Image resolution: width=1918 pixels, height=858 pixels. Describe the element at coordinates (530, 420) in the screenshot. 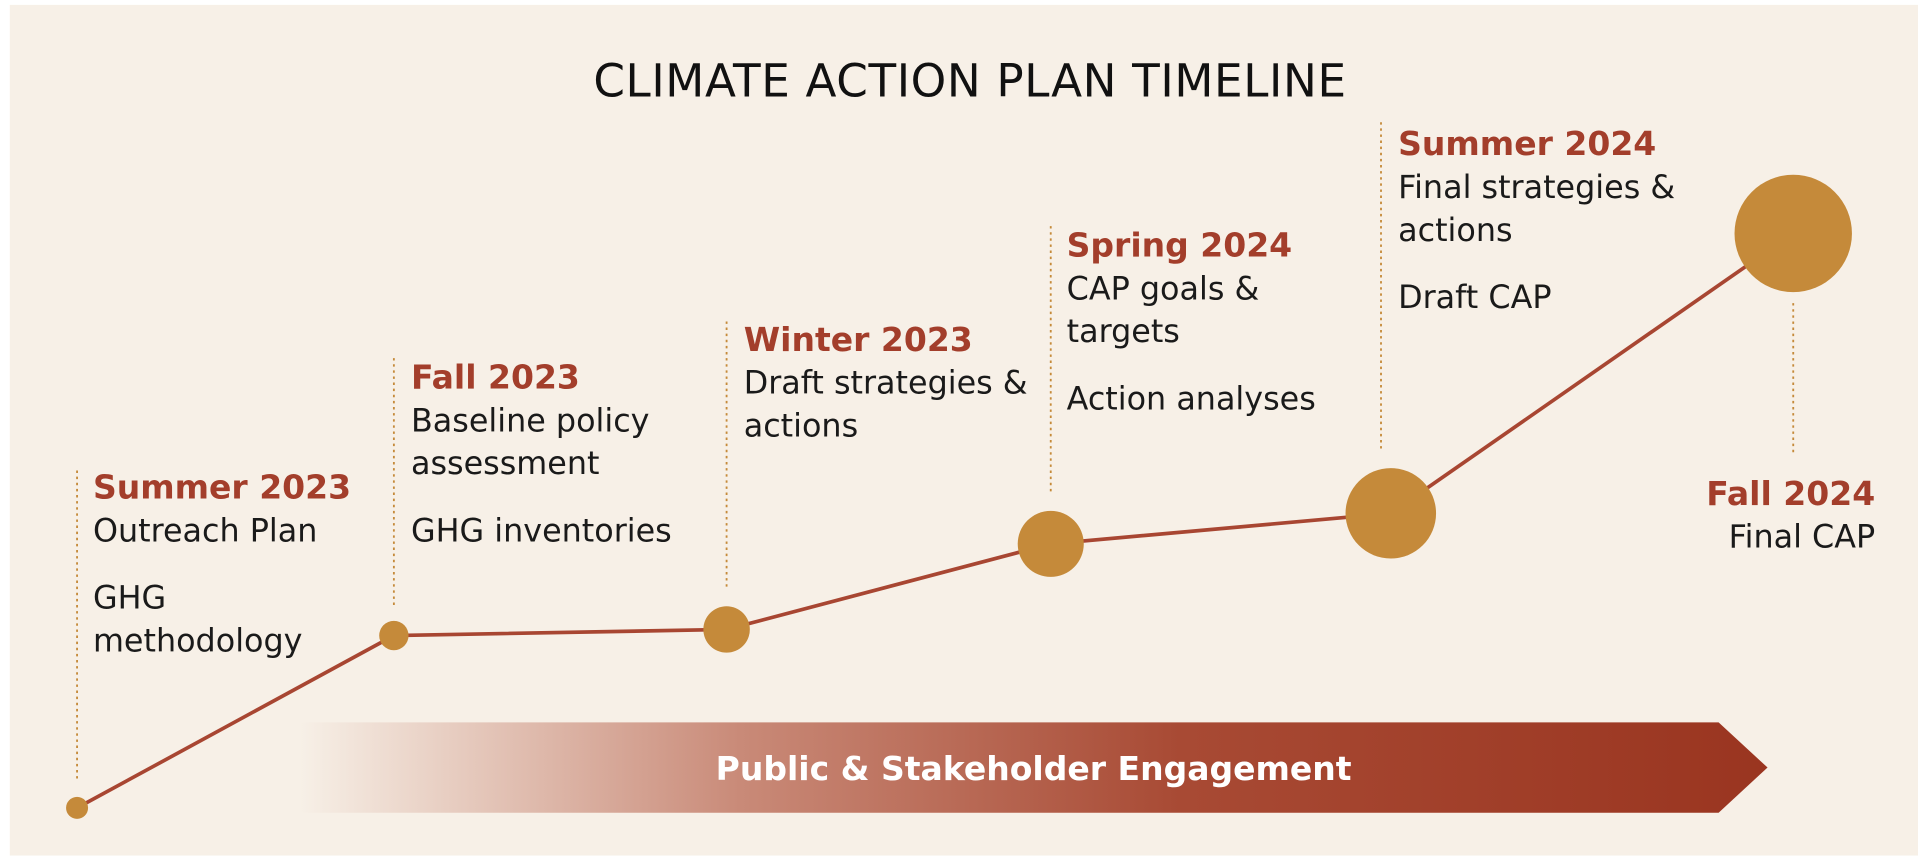

I see `milestone-item: Baseline policy` at that location.